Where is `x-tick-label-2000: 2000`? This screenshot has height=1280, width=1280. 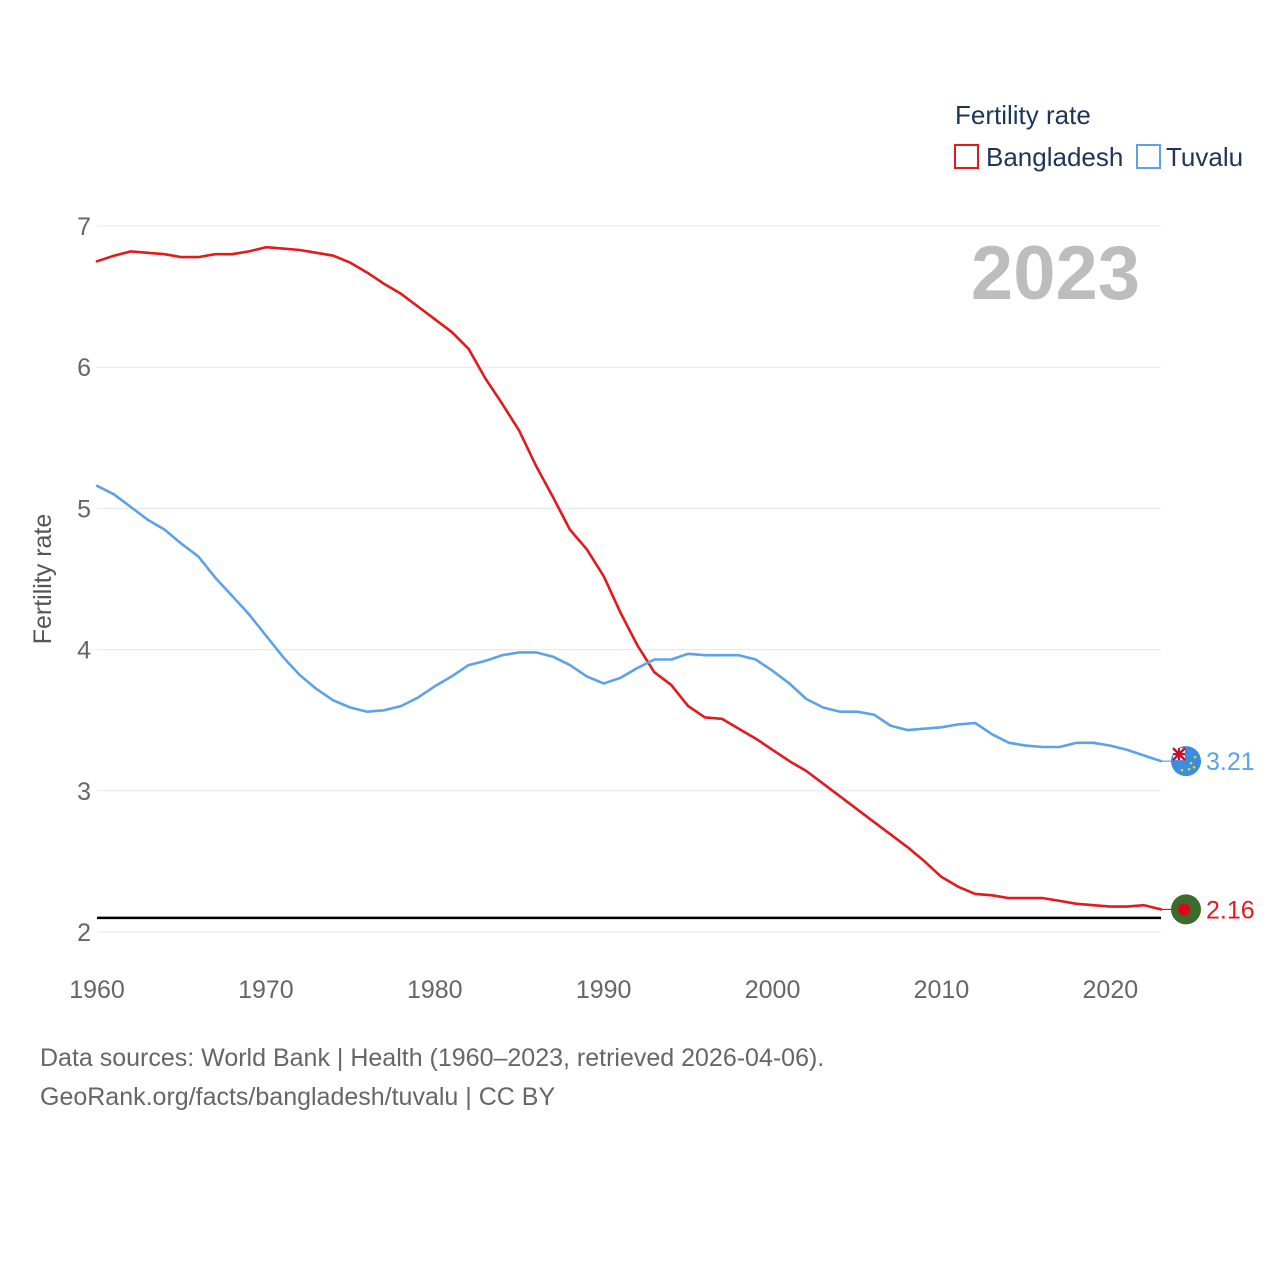 x-tick-label-2000: 2000 is located at coordinates (773, 990).